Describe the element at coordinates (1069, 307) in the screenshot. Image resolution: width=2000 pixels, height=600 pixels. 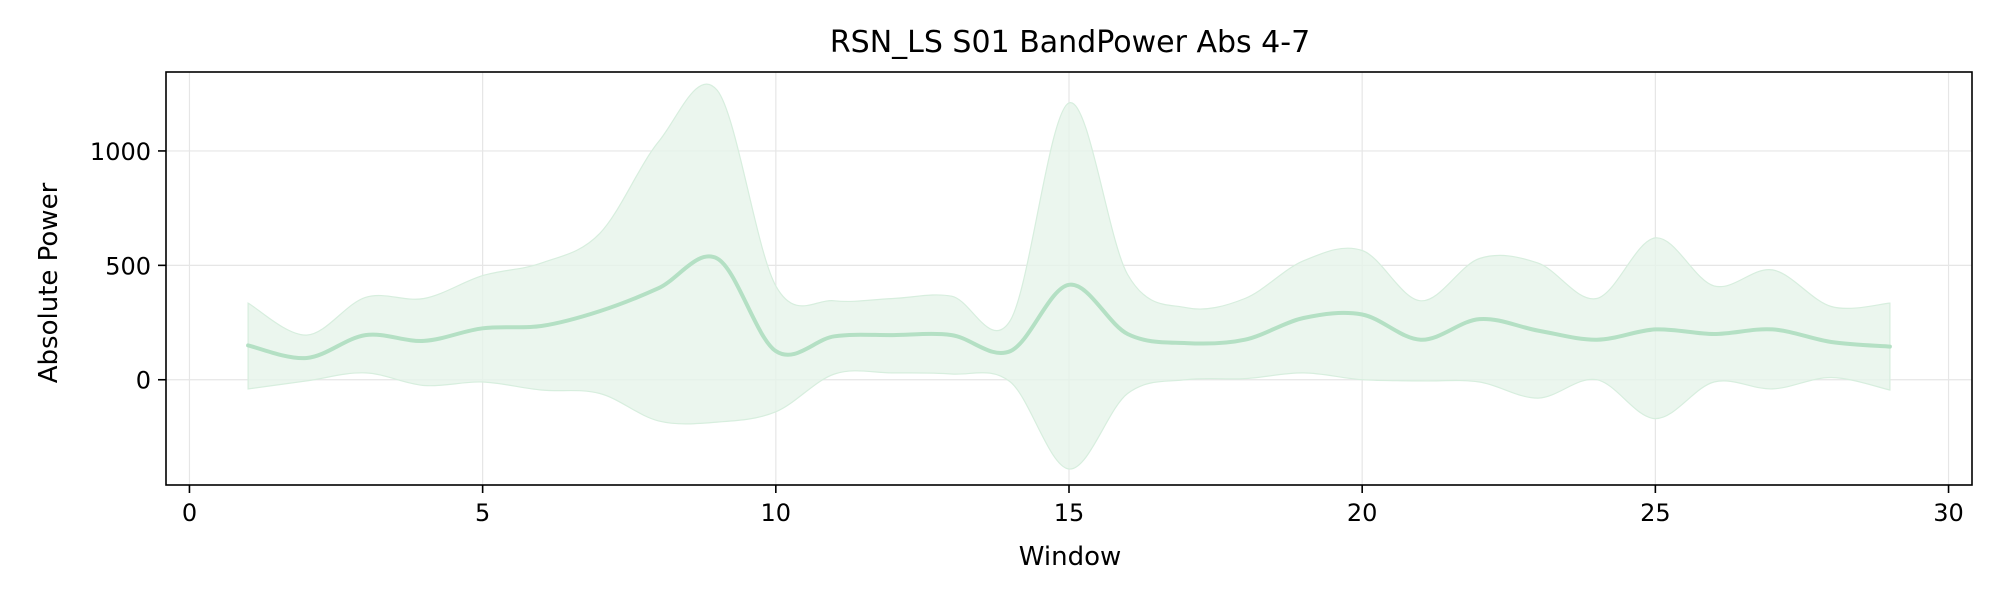
I see `mean-line` at that location.